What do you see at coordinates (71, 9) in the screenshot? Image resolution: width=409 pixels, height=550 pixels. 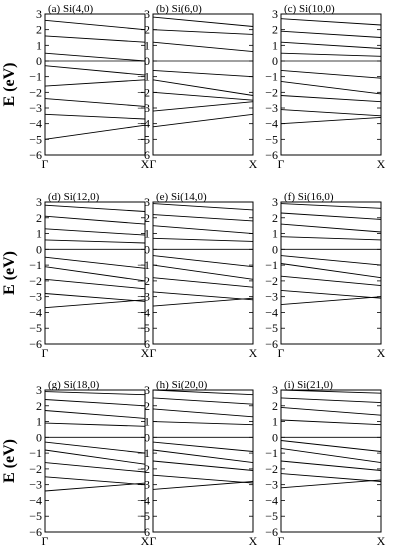 I see `panel-title: (a) Si(4,0)` at bounding box center [71, 9].